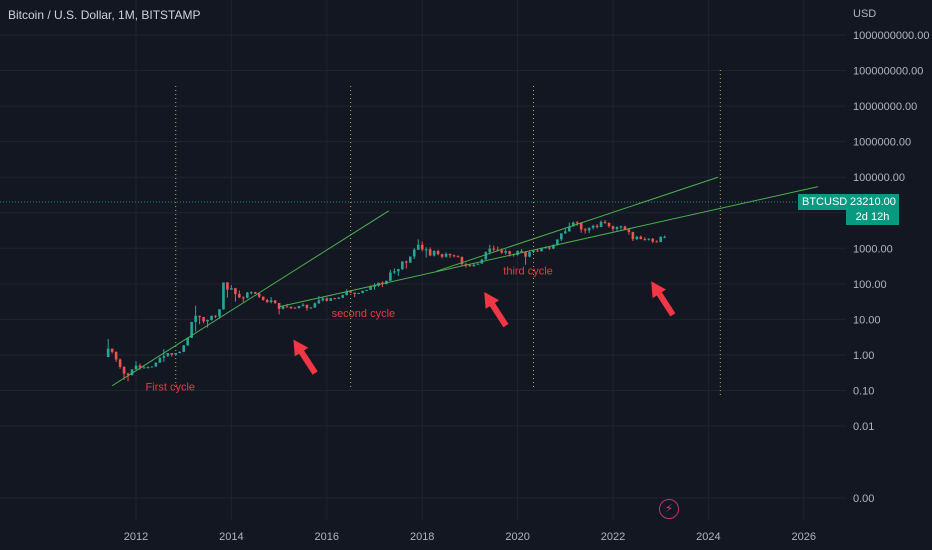  What do you see at coordinates (669, 509) in the screenshot?
I see `lightning-icon: ⚡` at bounding box center [669, 509].